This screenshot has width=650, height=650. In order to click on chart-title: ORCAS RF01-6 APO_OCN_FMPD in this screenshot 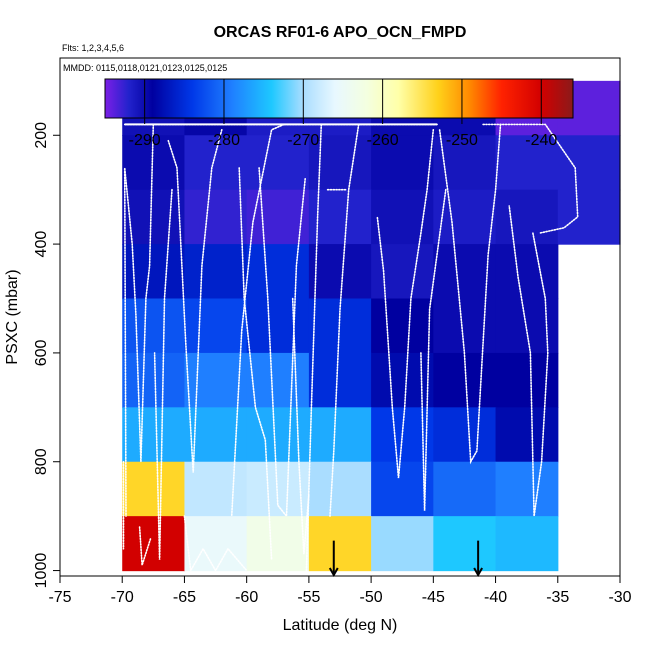, I will do `click(340, 32)`.